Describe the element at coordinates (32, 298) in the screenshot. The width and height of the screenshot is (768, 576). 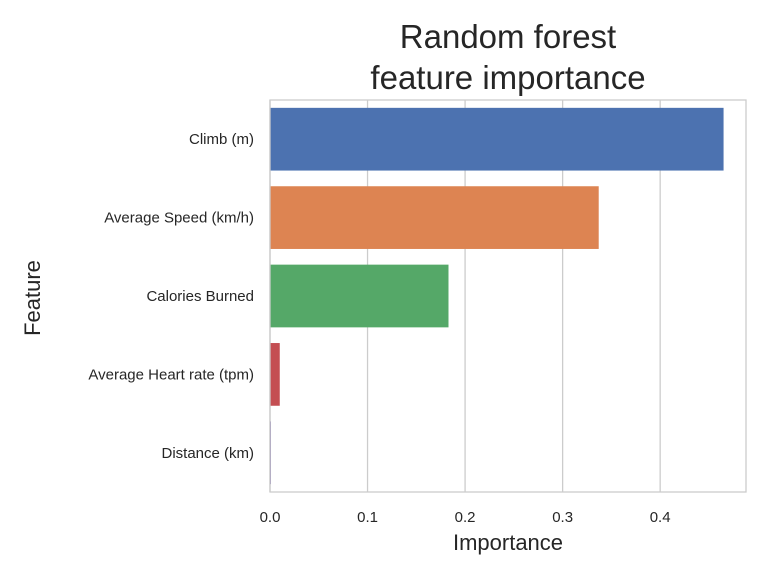
I see `y-axis-label: Feature` at that location.